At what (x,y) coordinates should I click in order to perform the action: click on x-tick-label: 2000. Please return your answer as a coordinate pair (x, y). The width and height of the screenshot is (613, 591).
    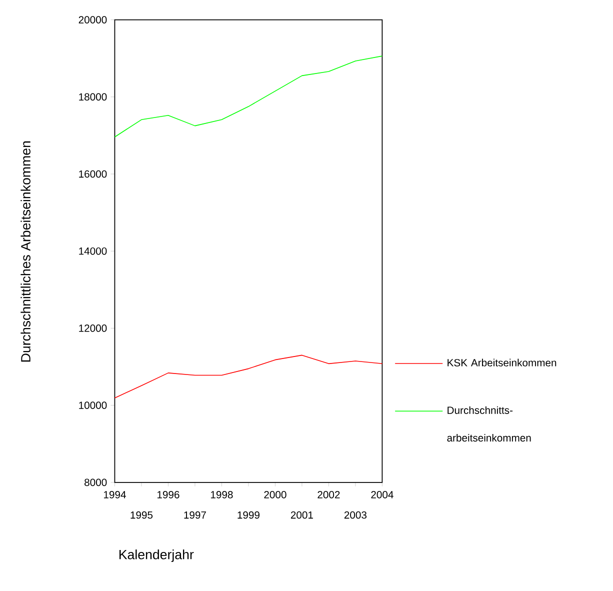
    Looking at the image, I should click on (275, 494).